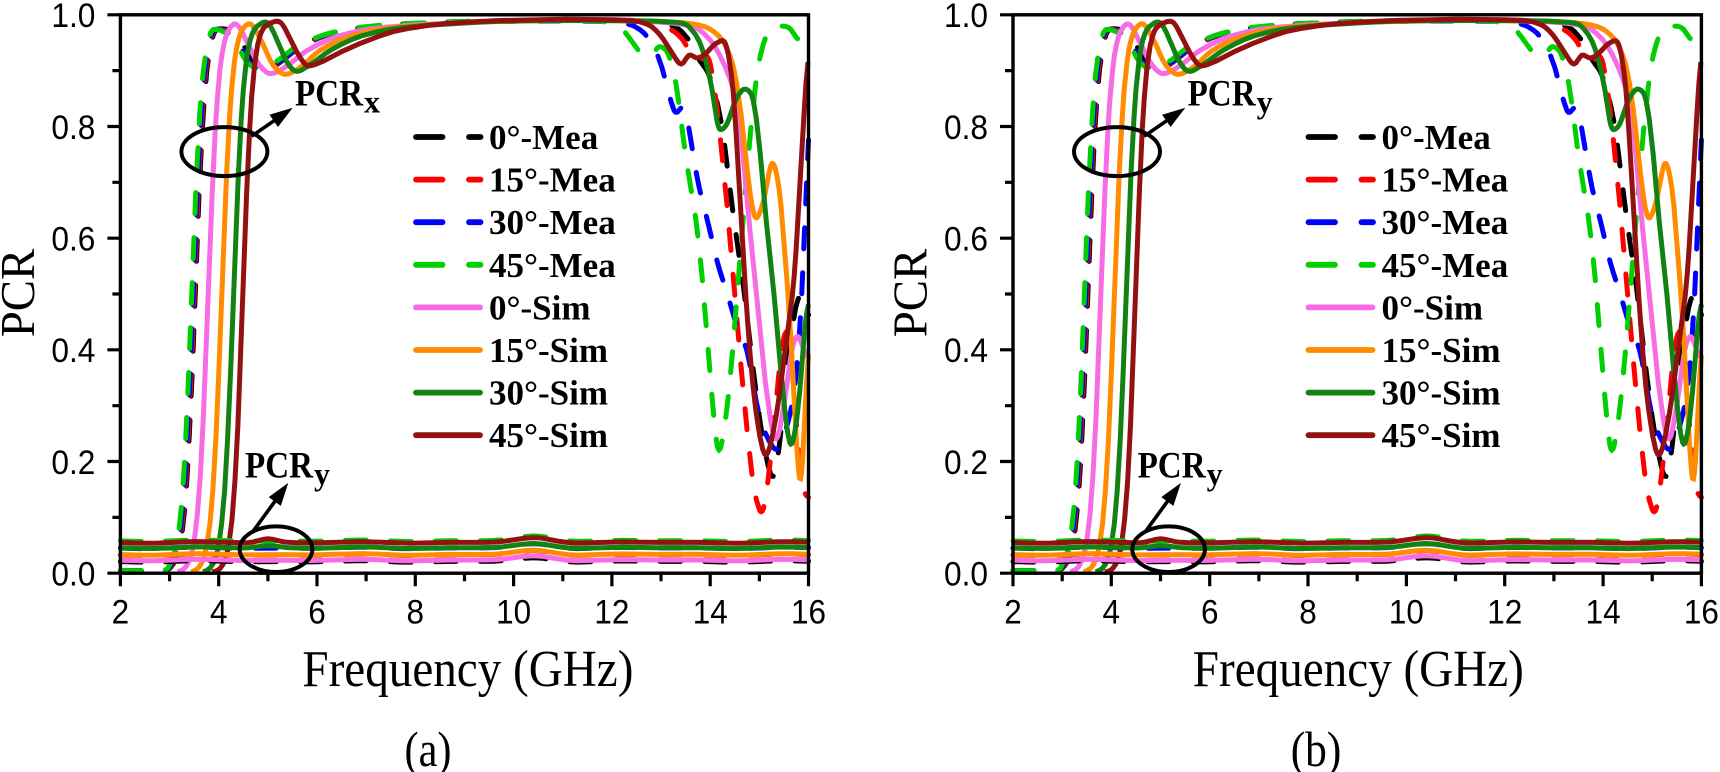 The height and width of the screenshot is (772, 1720). I want to click on svg-text: (b), so click(1316, 746).